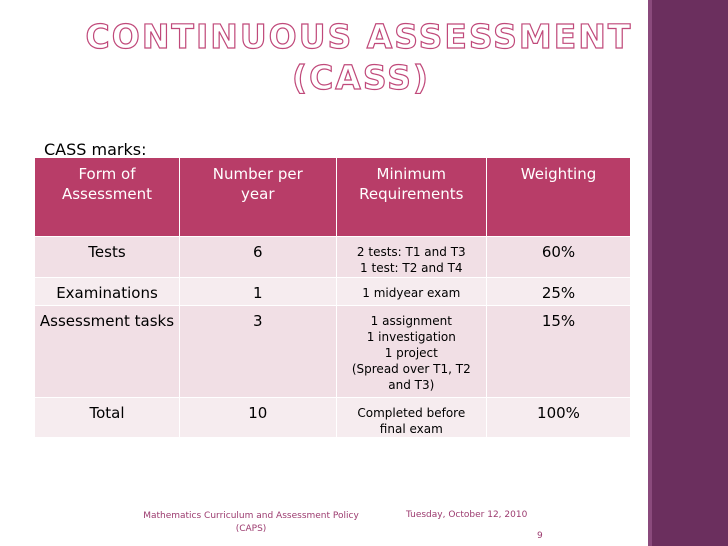 This screenshot has width=728, height=546. I want to click on header-number: Number per year, so click(257, 197).